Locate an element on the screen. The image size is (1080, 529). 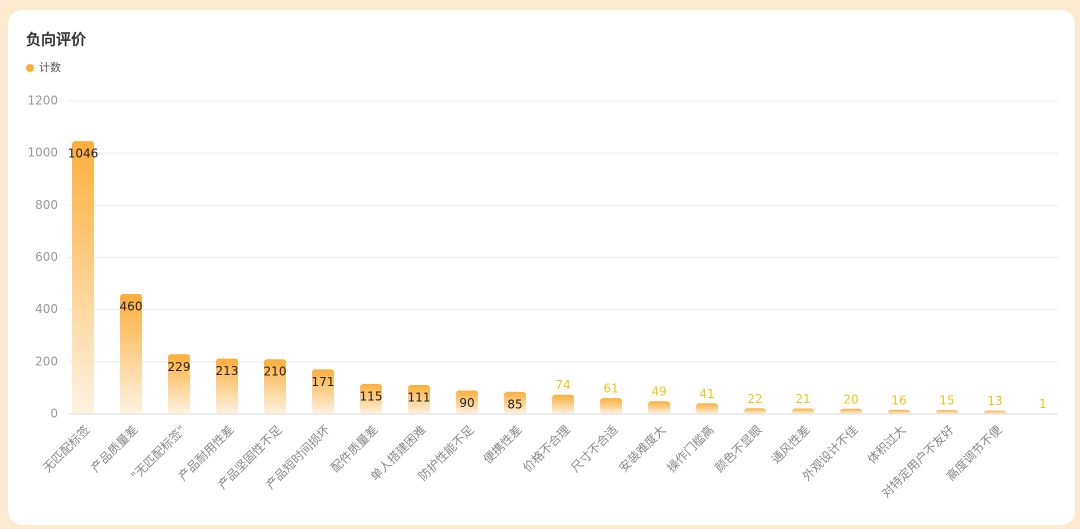
value-label: 13 is located at coordinates (994, 401).